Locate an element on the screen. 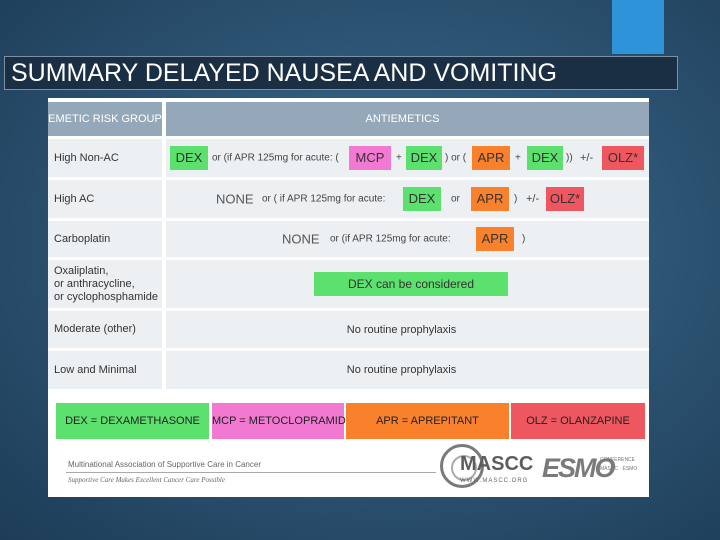 Image resolution: width=720 pixels, height=540 pixels. row-label-moderate: Moderate (other) is located at coordinates (95, 329).